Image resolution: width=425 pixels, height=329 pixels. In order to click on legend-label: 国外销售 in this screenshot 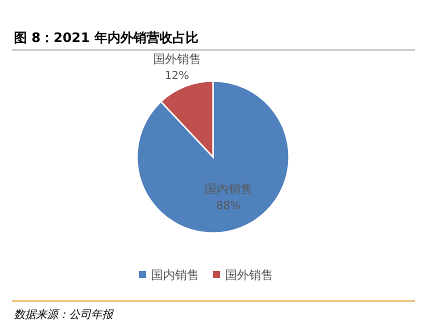, I will do `click(249, 275)`.